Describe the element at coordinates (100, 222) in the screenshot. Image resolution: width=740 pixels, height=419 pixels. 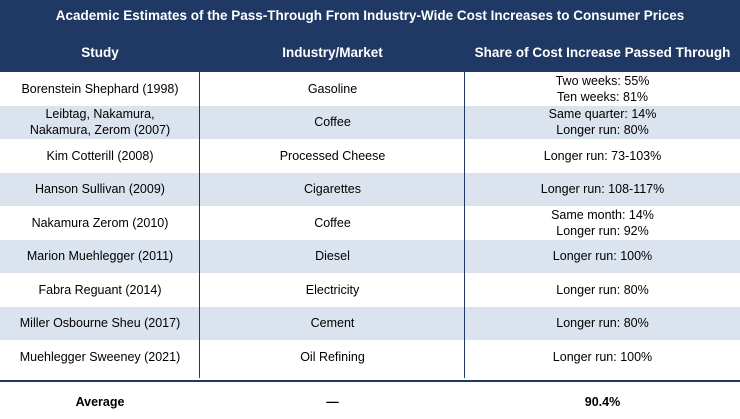
I see `study-cell: Nakamura Zerom (2010)` at that location.